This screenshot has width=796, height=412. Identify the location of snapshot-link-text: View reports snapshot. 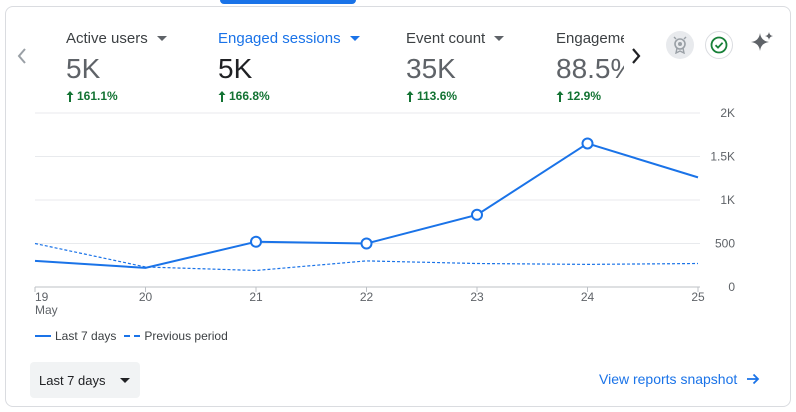
(668, 379).